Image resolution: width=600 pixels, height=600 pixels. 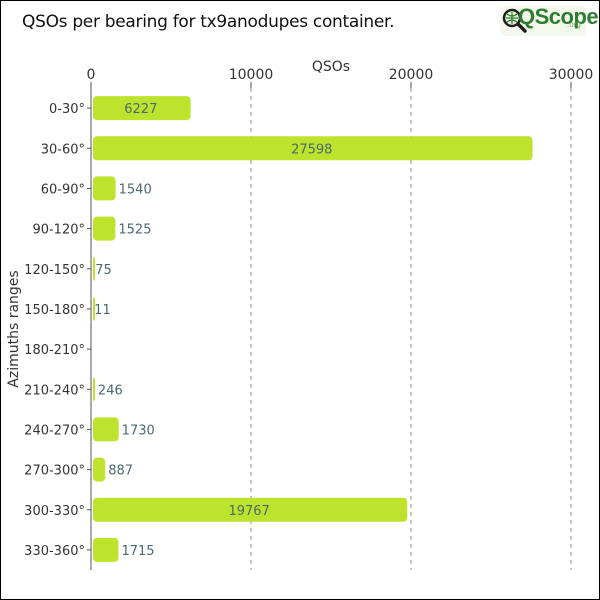 What do you see at coordinates (54, 350) in the screenshot?
I see `category-label: 180-210°` at bounding box center [54, 350].